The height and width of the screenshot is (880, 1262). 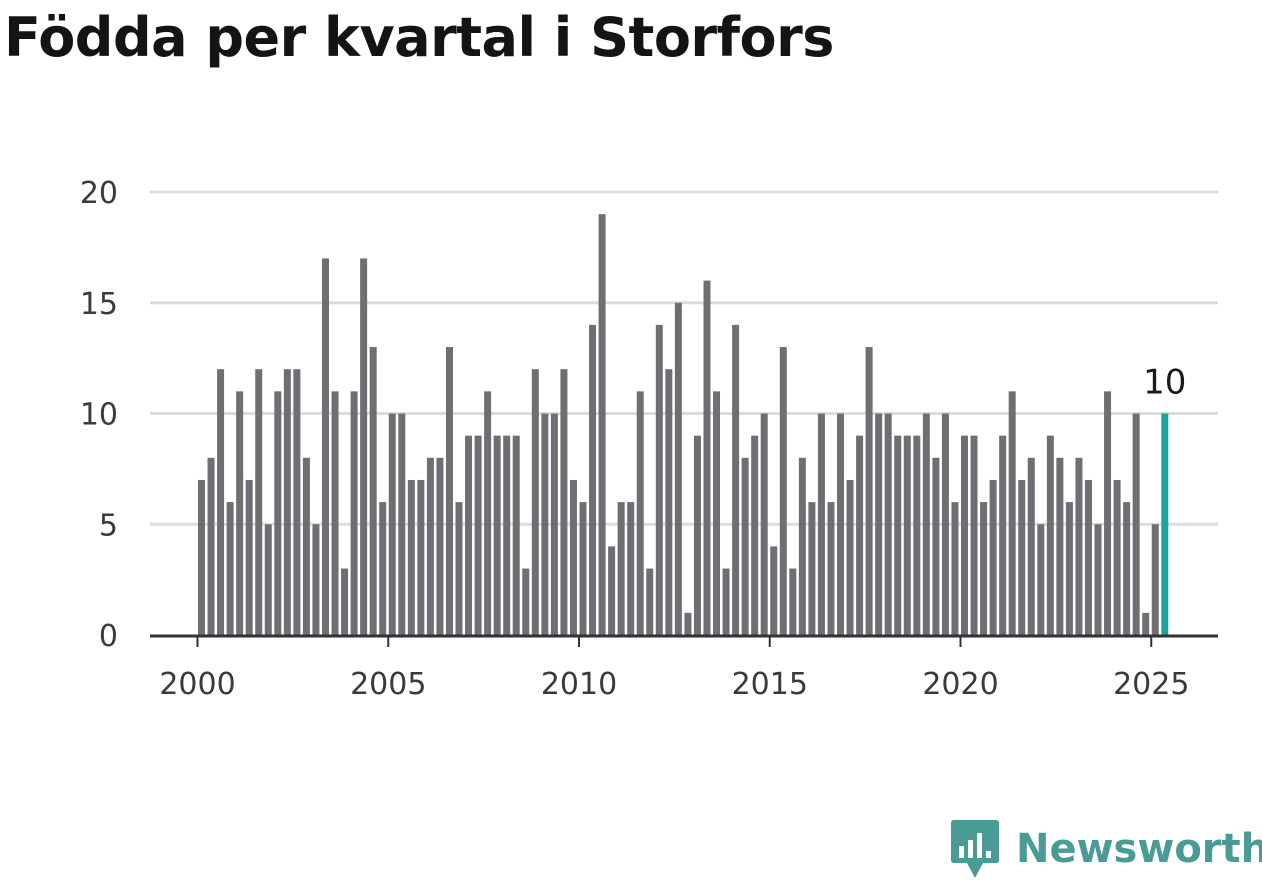 What do you see at coordinates (419, 37) in the screenshot?
I see `chart-title: Födda per kvartal i Storfors` at bounding box center [419, 37].